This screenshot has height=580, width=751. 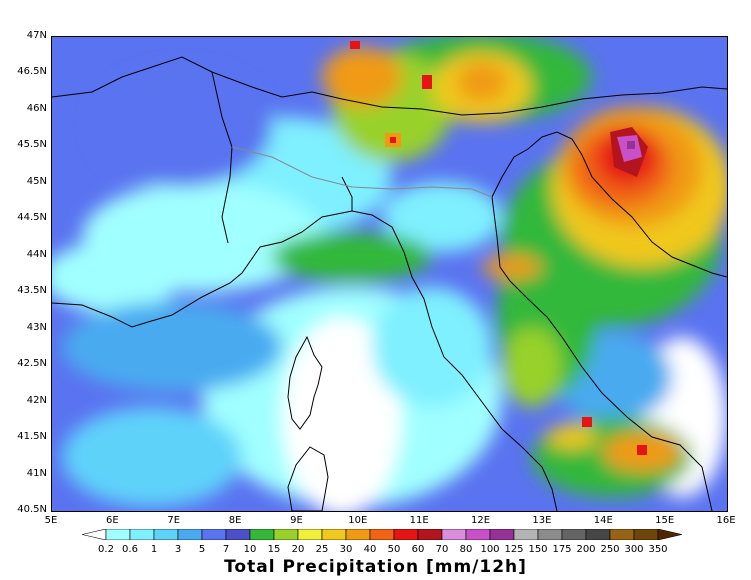 I want to click on longitude-label: 11E, so click(x=419, y=520).